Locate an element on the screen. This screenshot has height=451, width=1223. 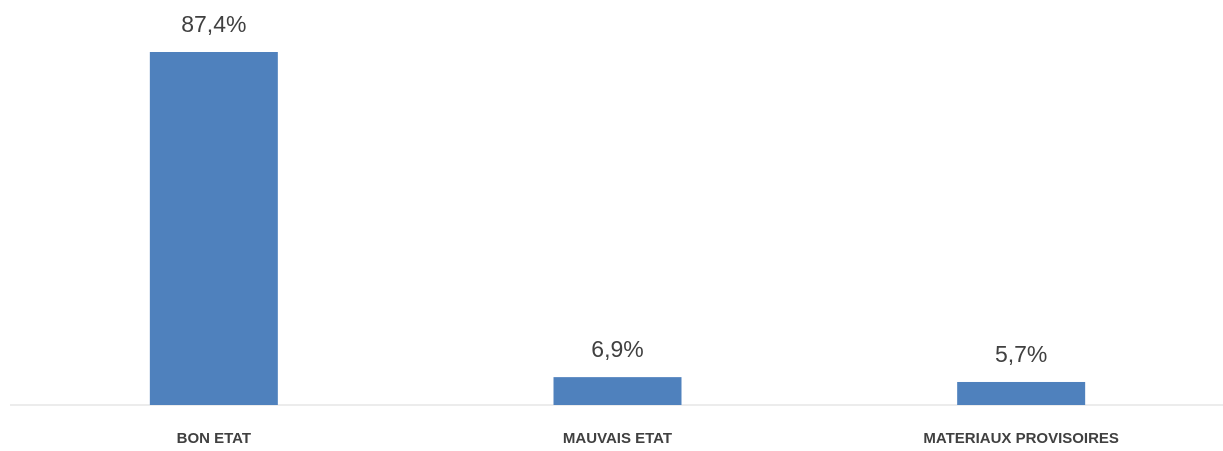
value-label: 5,7% is located at coordinates (1021, 354).